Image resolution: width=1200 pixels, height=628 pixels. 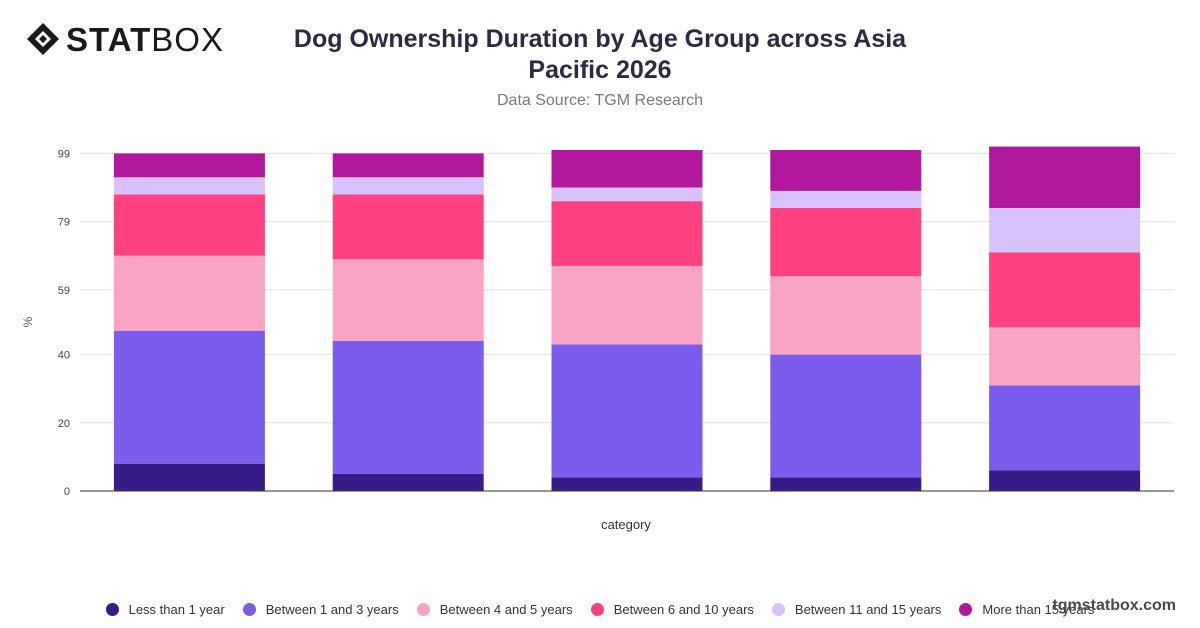 I want to click on legend-label: Less than 1 year, so click(x=176, y=609).